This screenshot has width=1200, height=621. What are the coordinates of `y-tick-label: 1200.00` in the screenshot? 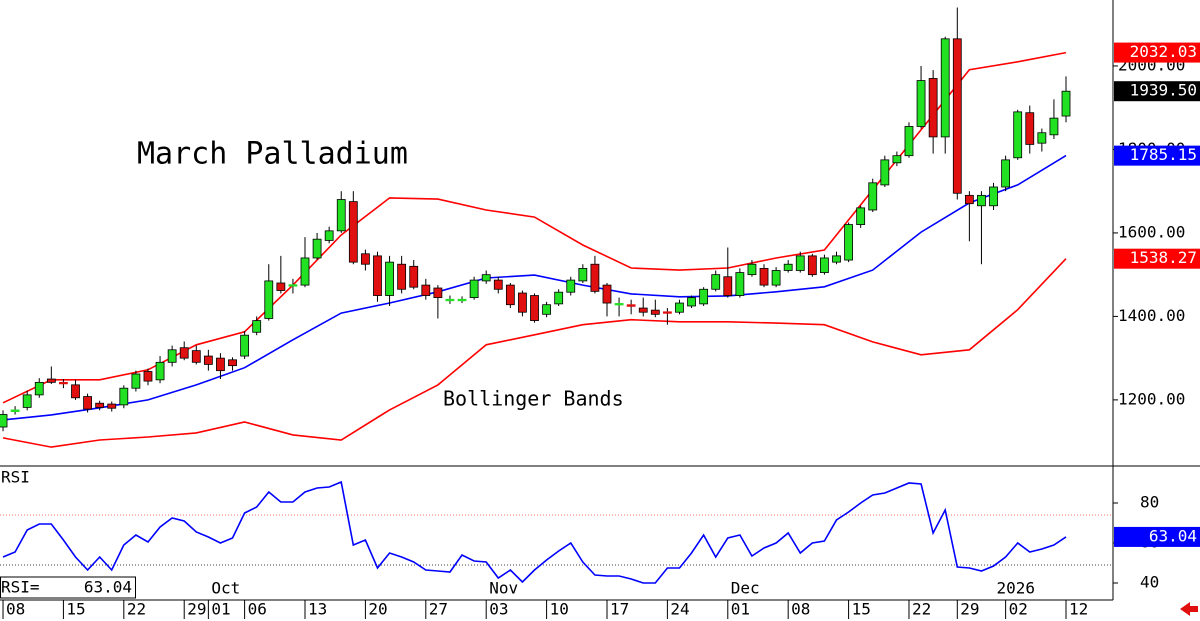 It's located at (1151, 398).